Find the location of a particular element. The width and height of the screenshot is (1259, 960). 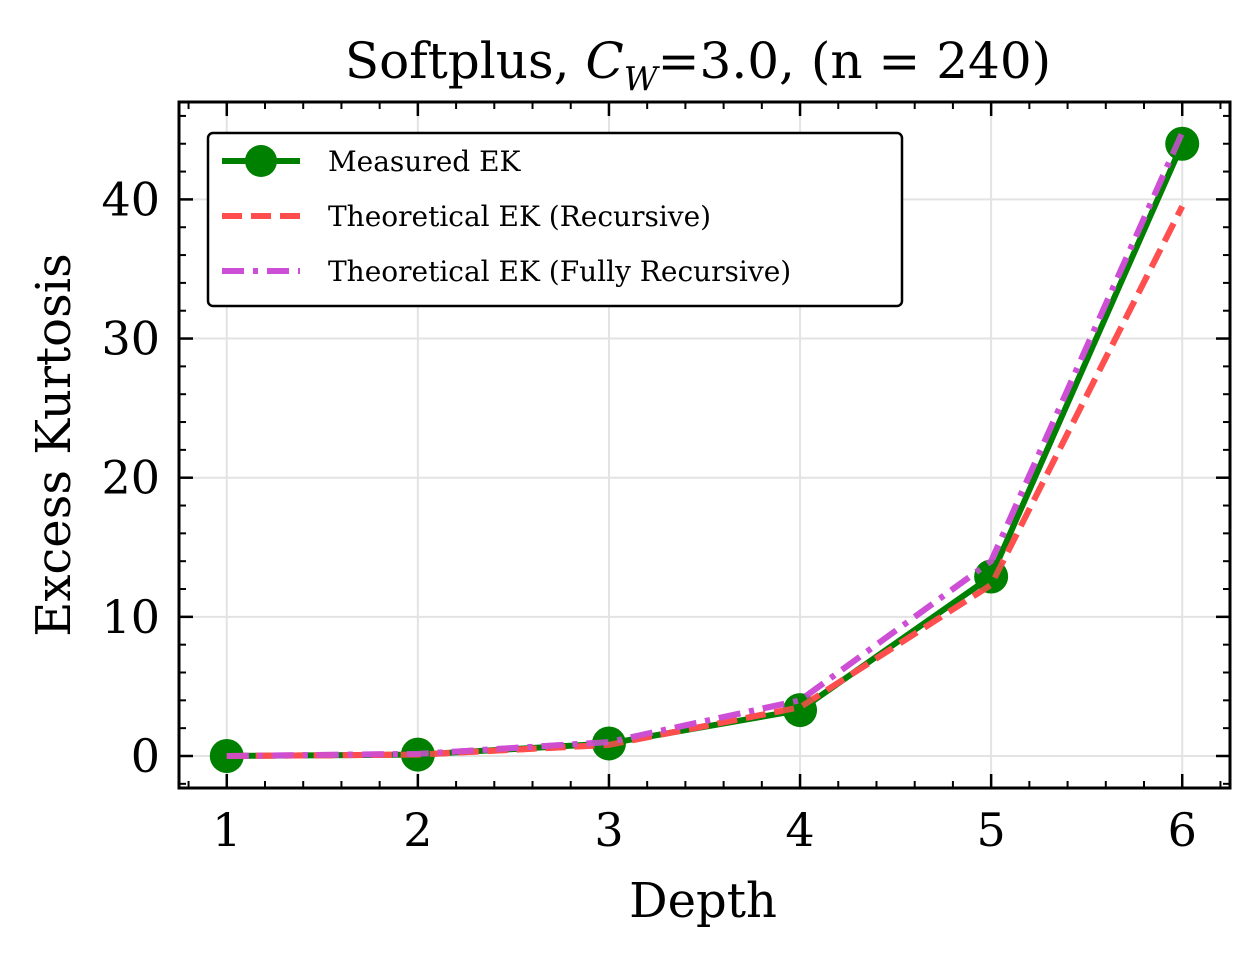

x-tick-label: 4 is located at coordinates (799, 830).